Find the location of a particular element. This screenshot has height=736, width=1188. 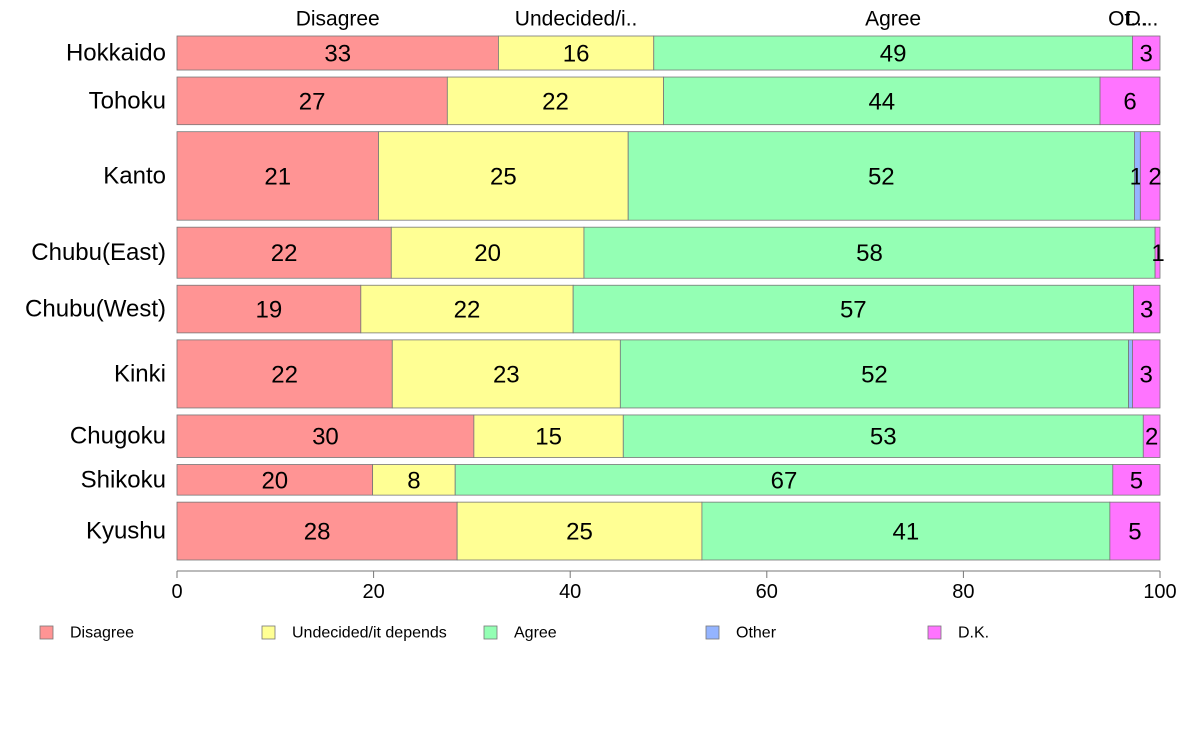

column-header-disagree: Disagree is located at coordinates (338, 19).